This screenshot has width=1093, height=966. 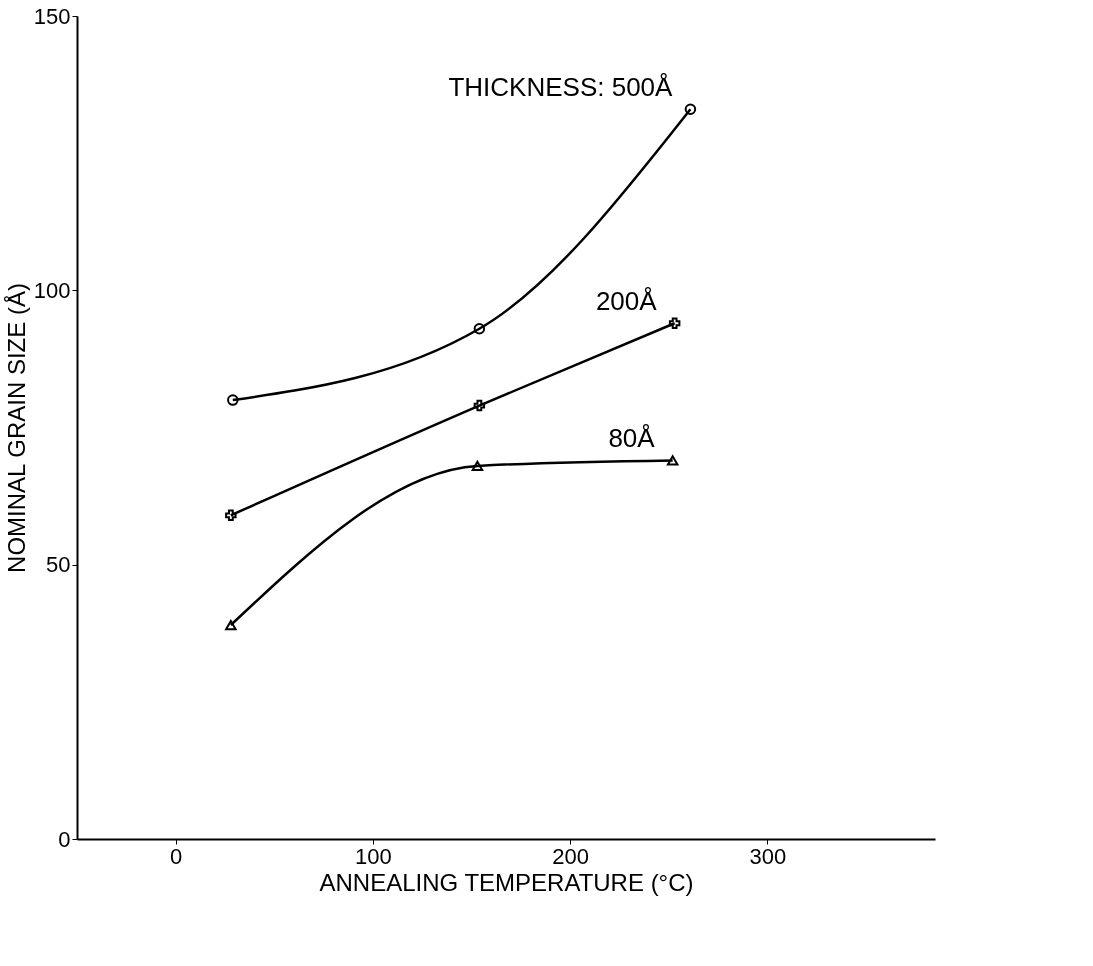 What do you see at coordinates (506, 882) in the screenshot?
I see `x-axis-title: ANNEALING TEMPERATURE (°C)` at bounding box center [506, 882].